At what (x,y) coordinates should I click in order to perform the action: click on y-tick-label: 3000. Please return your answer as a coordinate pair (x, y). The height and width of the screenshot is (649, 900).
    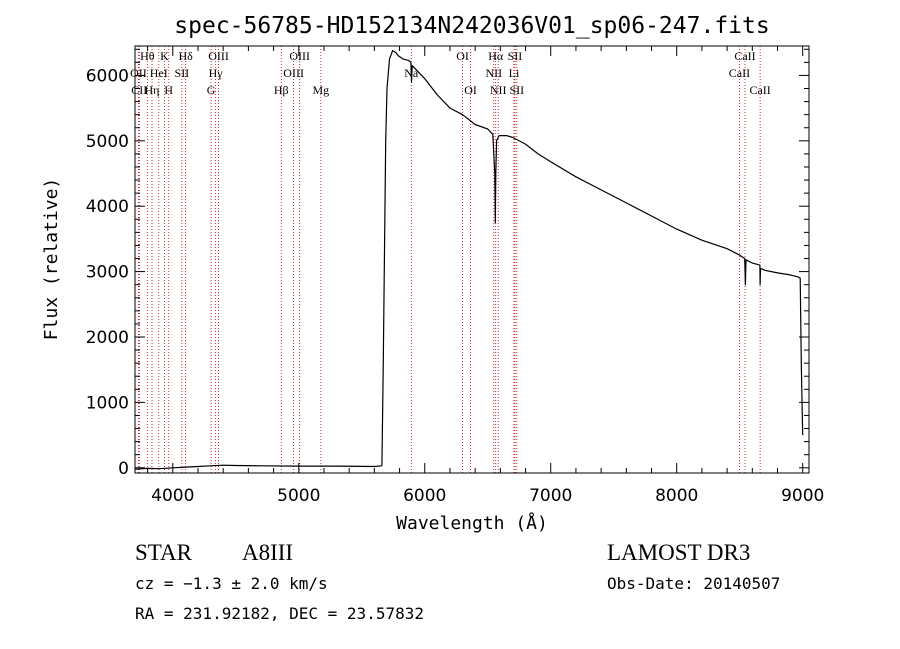
    Looking at the image, I should click on (107, 273).